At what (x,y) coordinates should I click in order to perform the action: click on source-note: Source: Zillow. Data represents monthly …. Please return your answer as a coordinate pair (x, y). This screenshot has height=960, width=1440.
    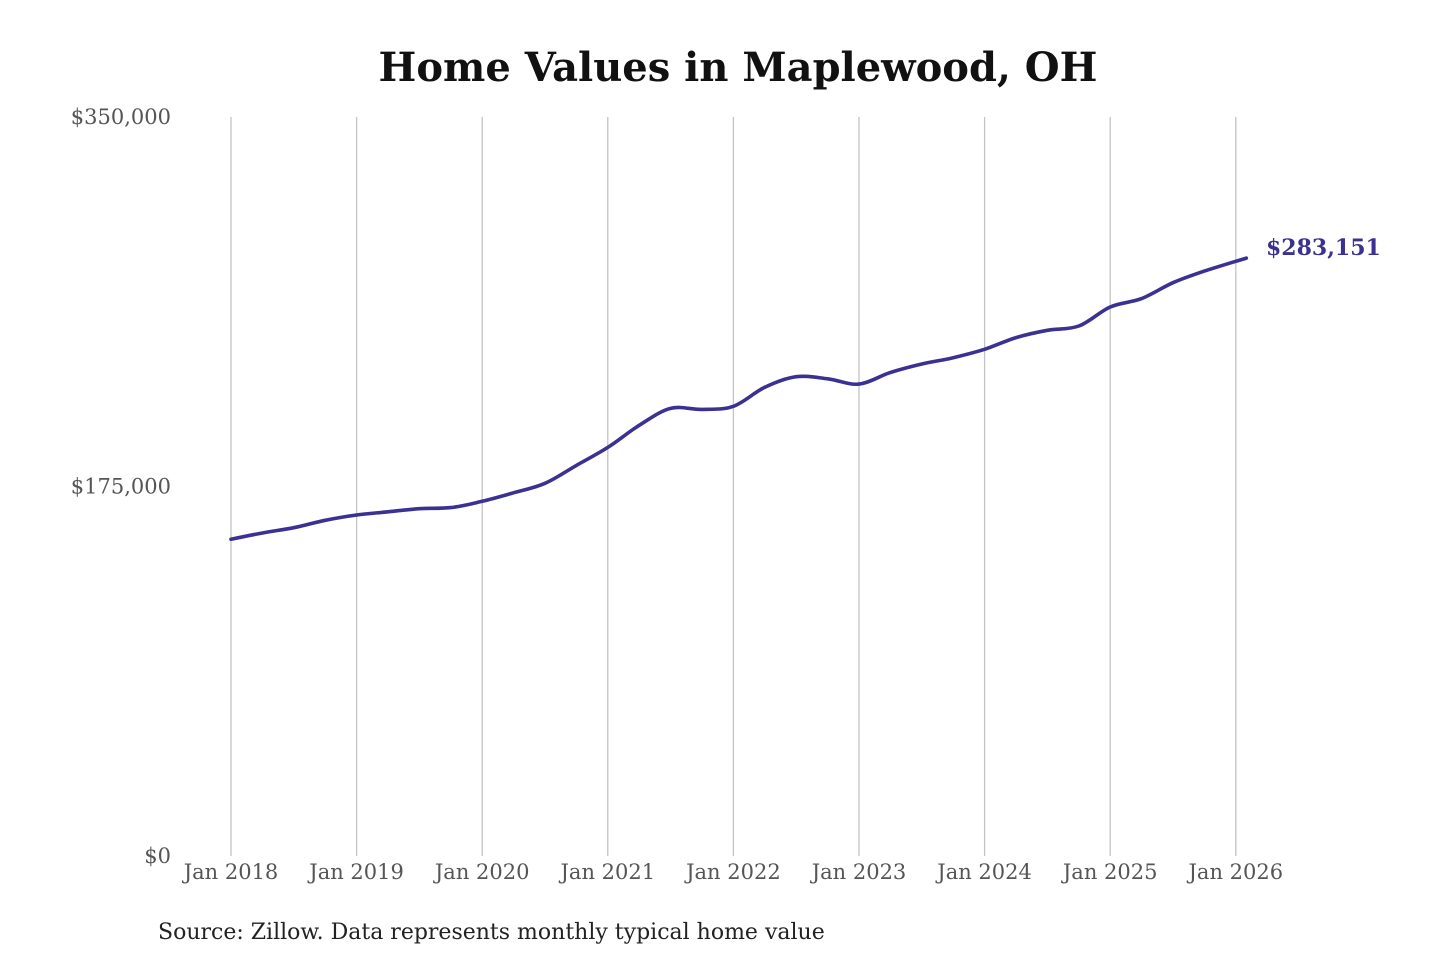
    Looking at the image, I should click on (491, 932).